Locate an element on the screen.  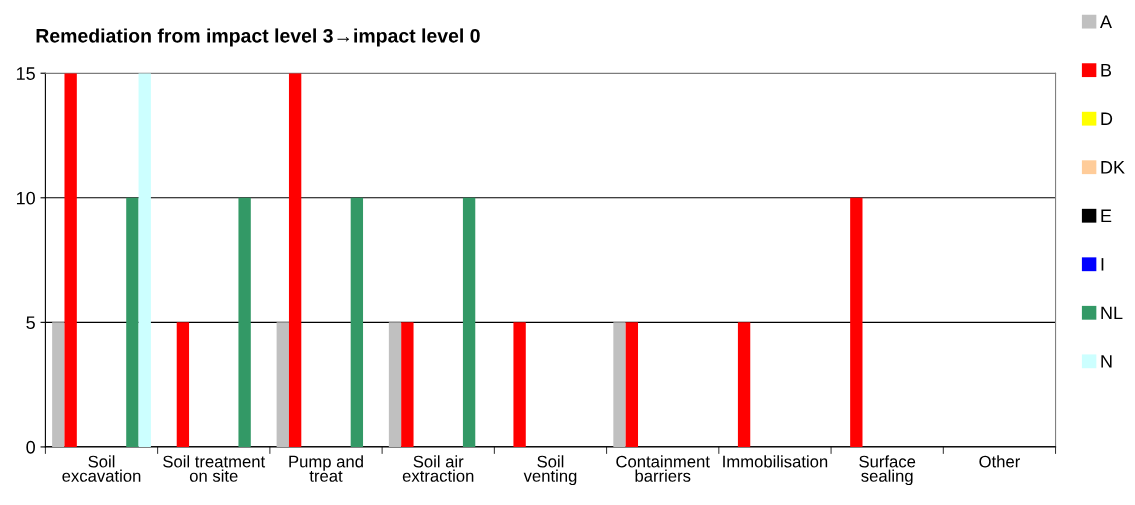
chart-title: Remediation from impact level 3→impact level 0 is located at coordinates (258, 37).